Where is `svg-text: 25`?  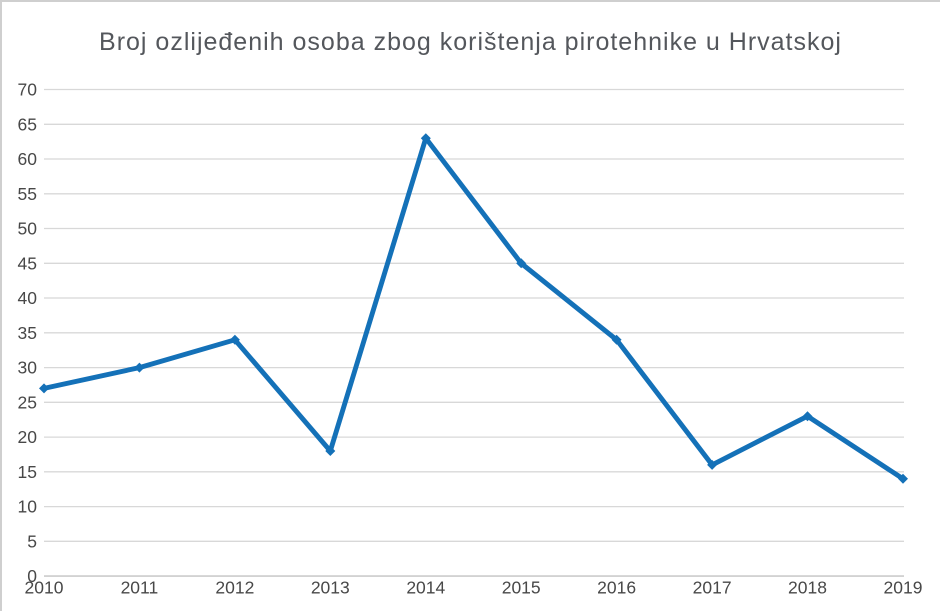
svg-text: 25 is located at coordinates (27, 402).